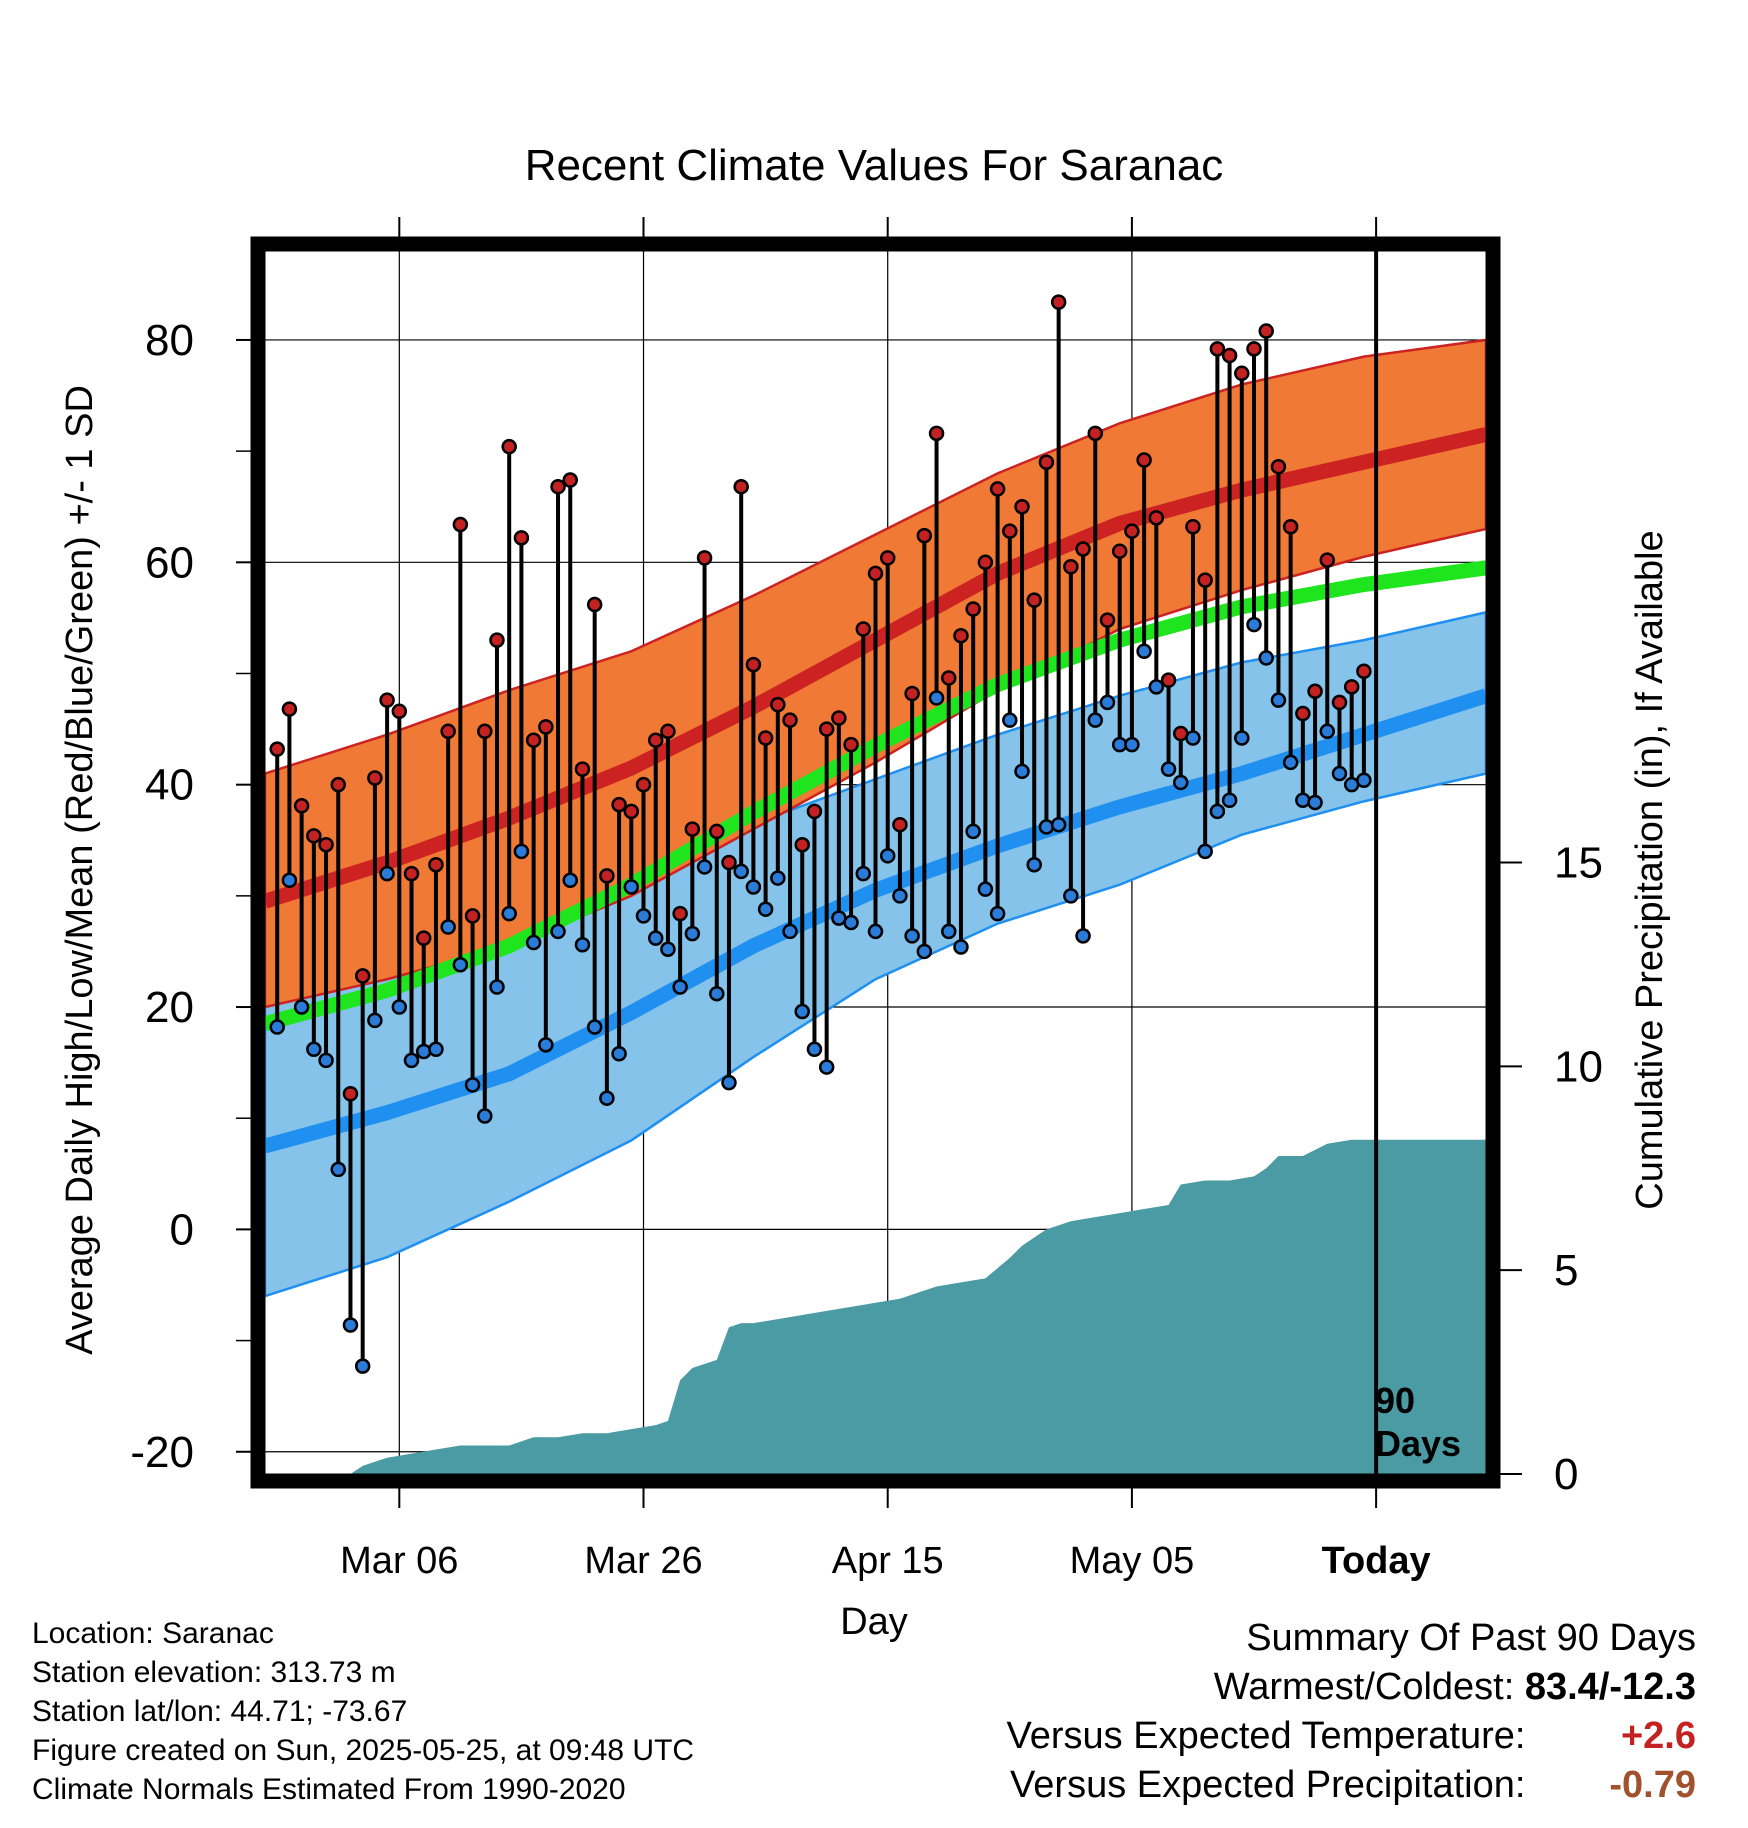 This screenshot has width=1748, height=1828. Describe the element at coordinates (169, 785) in the screenshot. I see `y-tick-label: 40` at that location.